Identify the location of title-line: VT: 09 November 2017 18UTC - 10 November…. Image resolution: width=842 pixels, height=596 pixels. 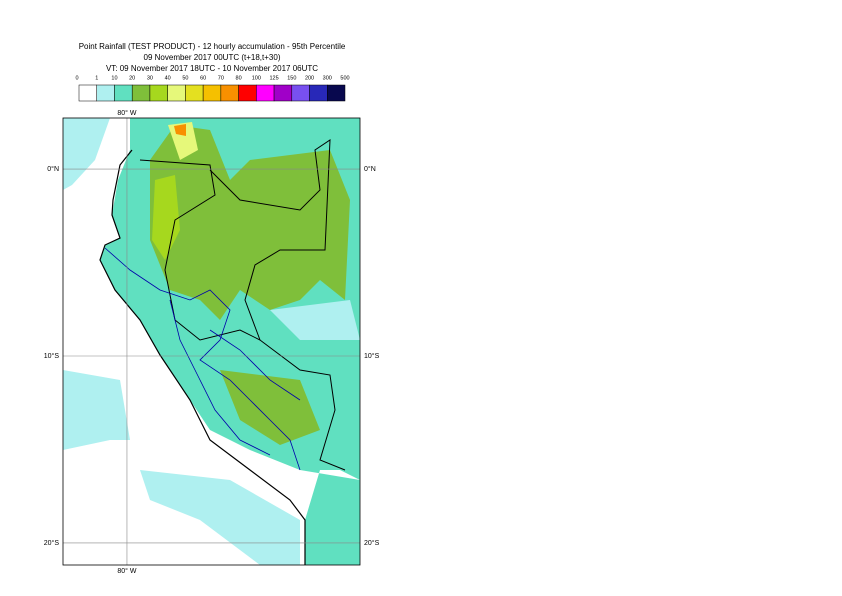
(212, 68).